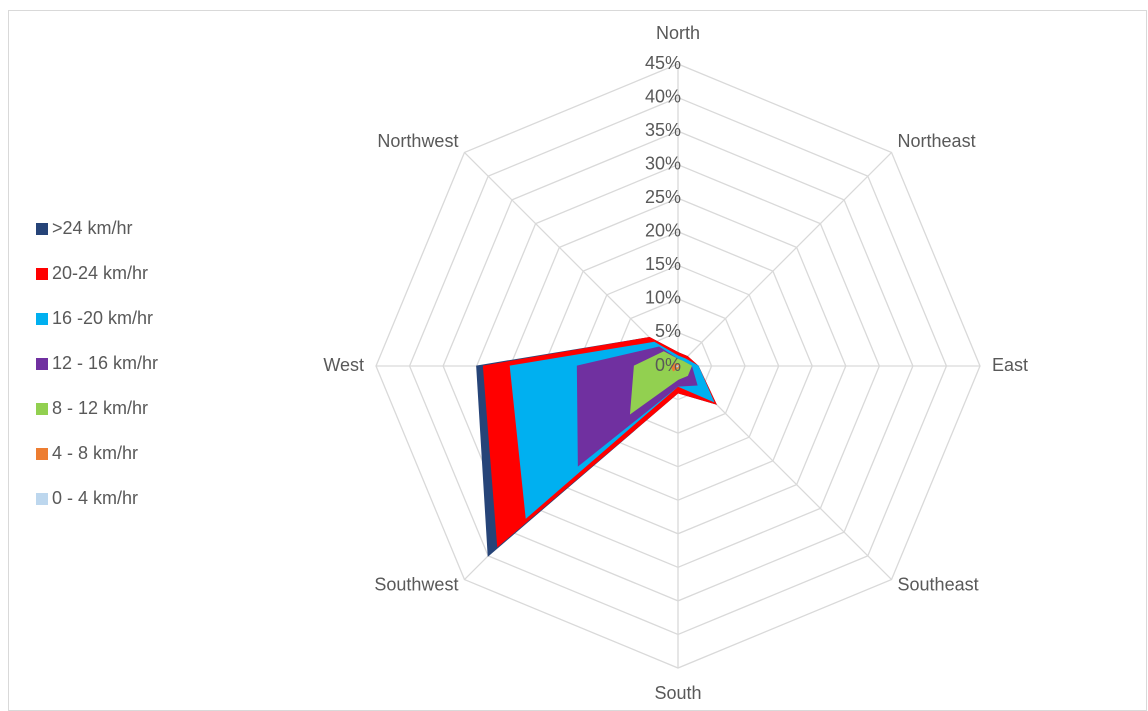 This screenshot has width=1148, height=711. What do you see at coordinates (663, 197) in the screenshot?
I see `tick-label: 25%` at bounding box center [663, 197].